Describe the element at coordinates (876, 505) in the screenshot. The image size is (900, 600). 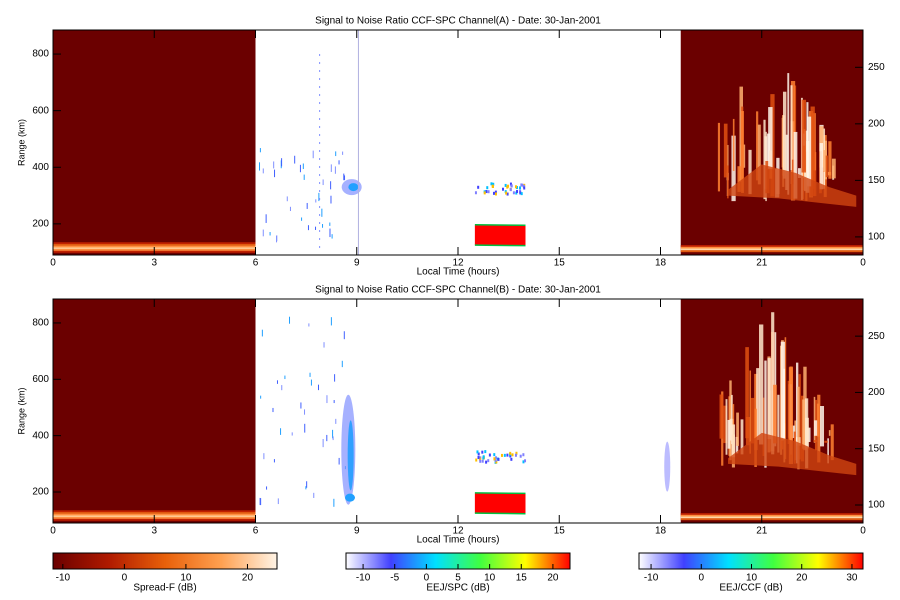
I see `y2-tick-label: 100` at that location.